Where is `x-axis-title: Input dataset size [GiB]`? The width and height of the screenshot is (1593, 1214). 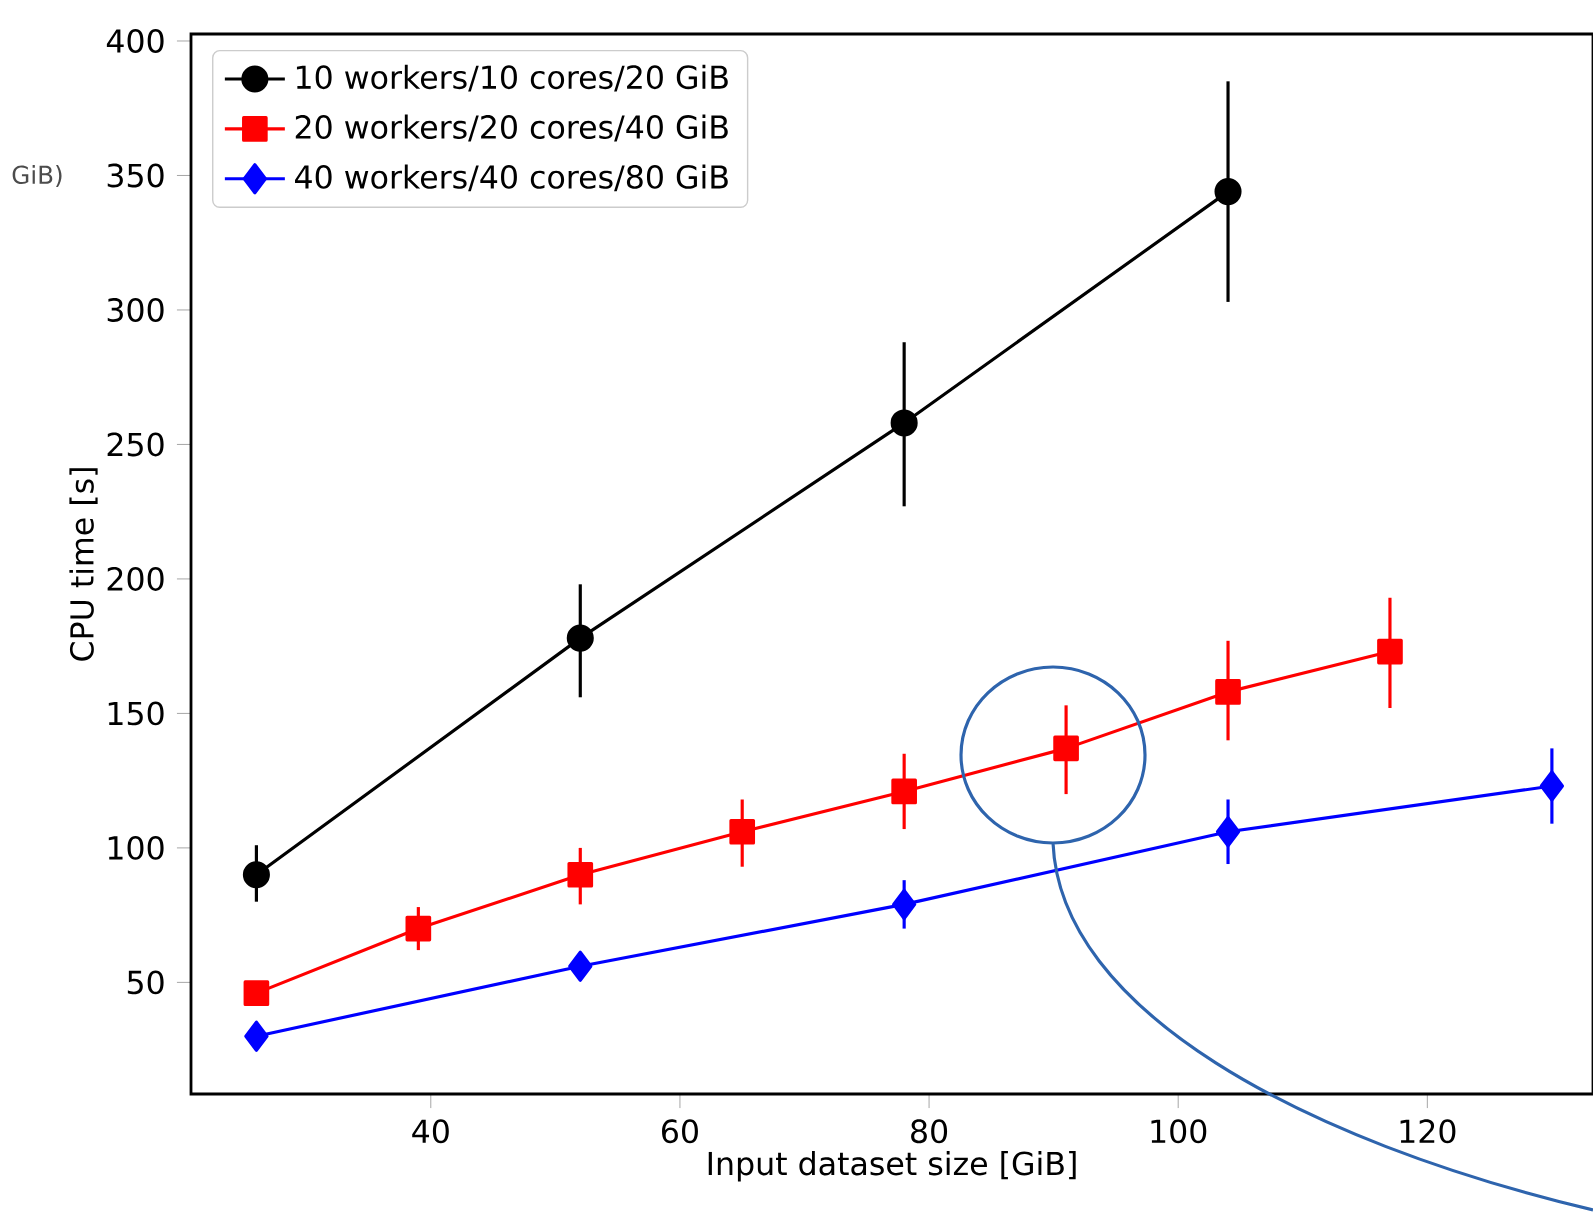
x-axis-title: Input dataset size [GiB] is located at coordinates (892, 1166).